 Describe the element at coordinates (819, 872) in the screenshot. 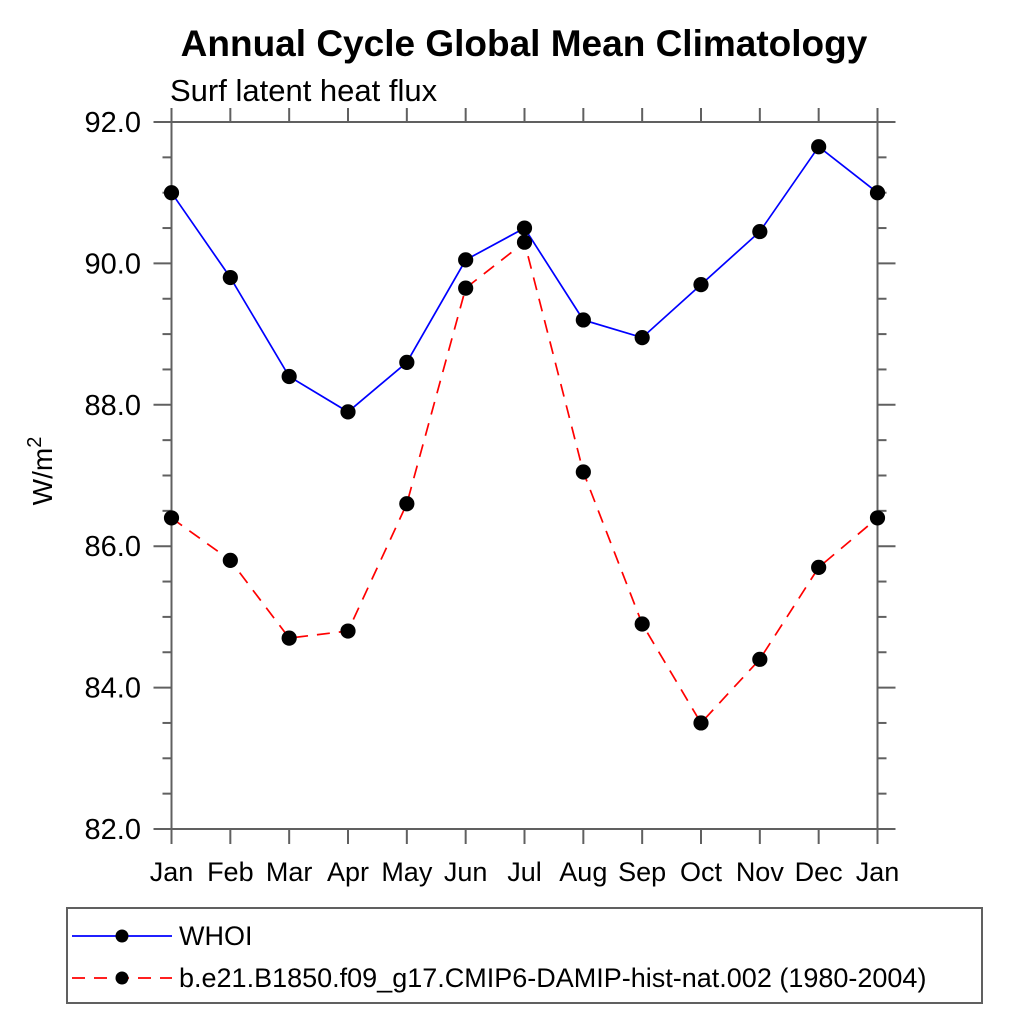

I see `month-label: Dec` at that location.